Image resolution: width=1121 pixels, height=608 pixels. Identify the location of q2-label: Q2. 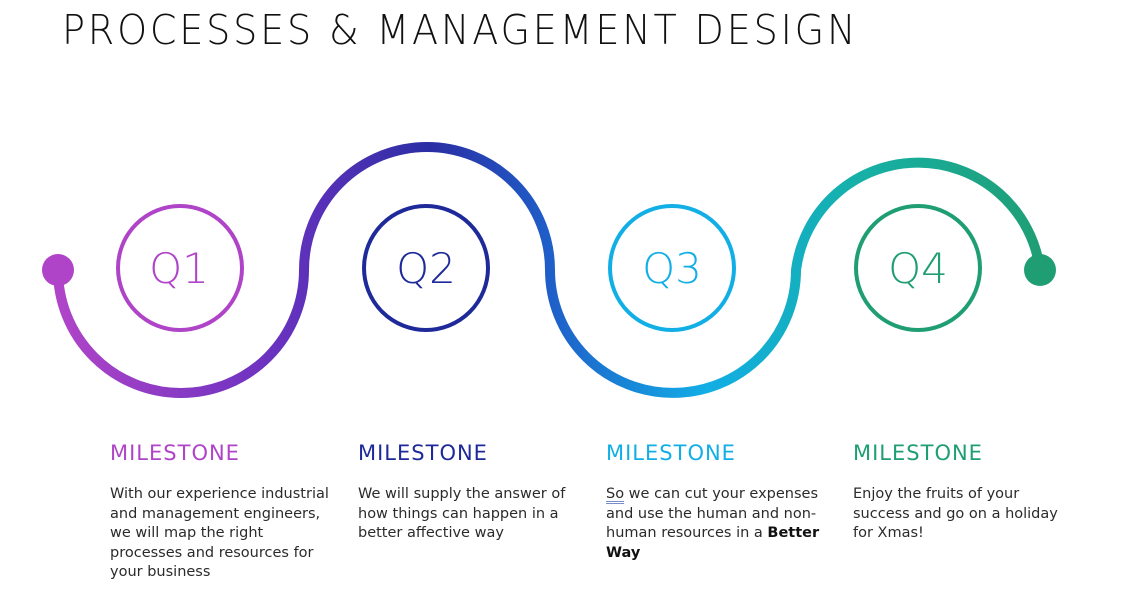
(426, 268).